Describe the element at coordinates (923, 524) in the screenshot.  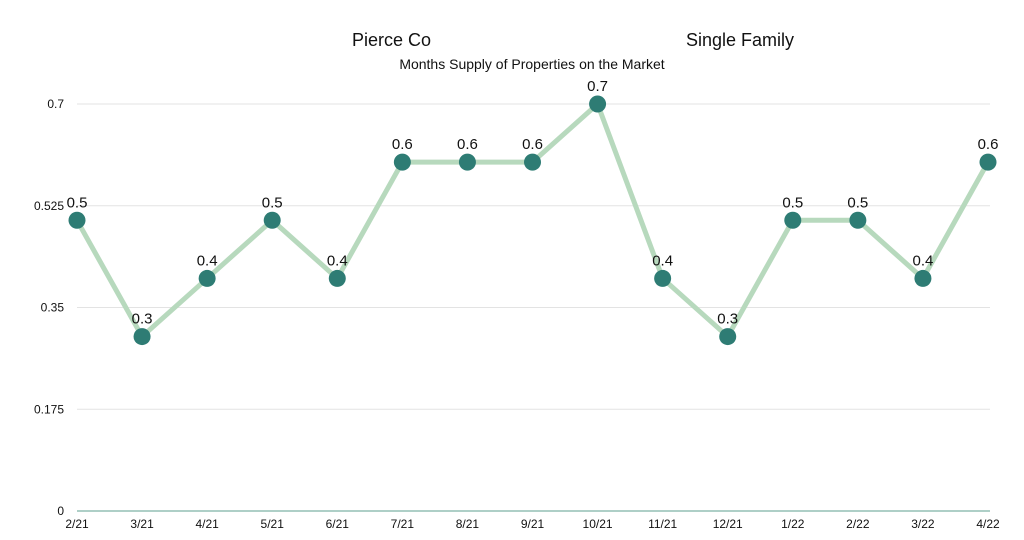
I see `x-tick-label: 3/22` at that location.